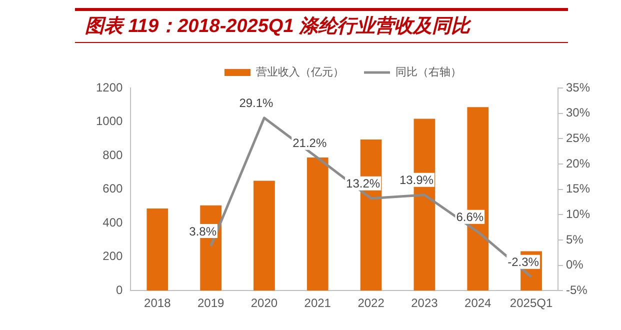 The width and height of the screenshot is (621, 330). I want to click on legend-label: 同比（右轴）, so click(429, 72).